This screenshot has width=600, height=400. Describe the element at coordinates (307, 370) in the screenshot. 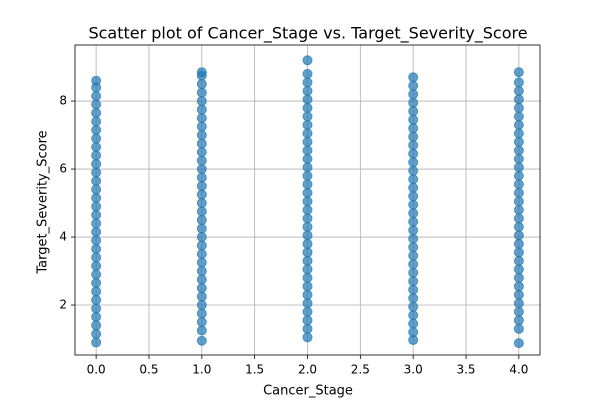

I see `x-tick-label: 2.0` at that location.